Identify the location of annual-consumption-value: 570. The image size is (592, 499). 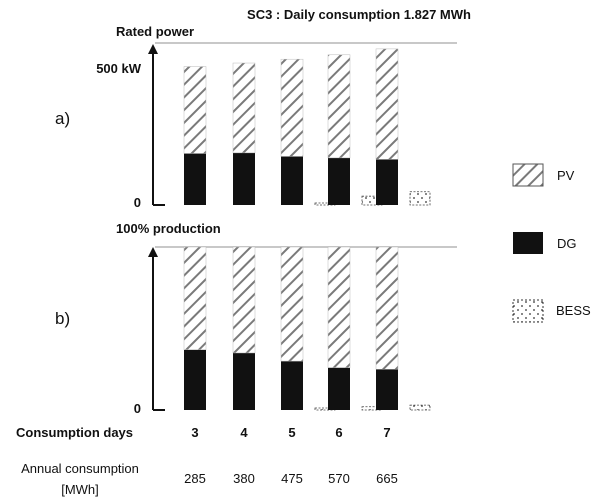
(339, 478).